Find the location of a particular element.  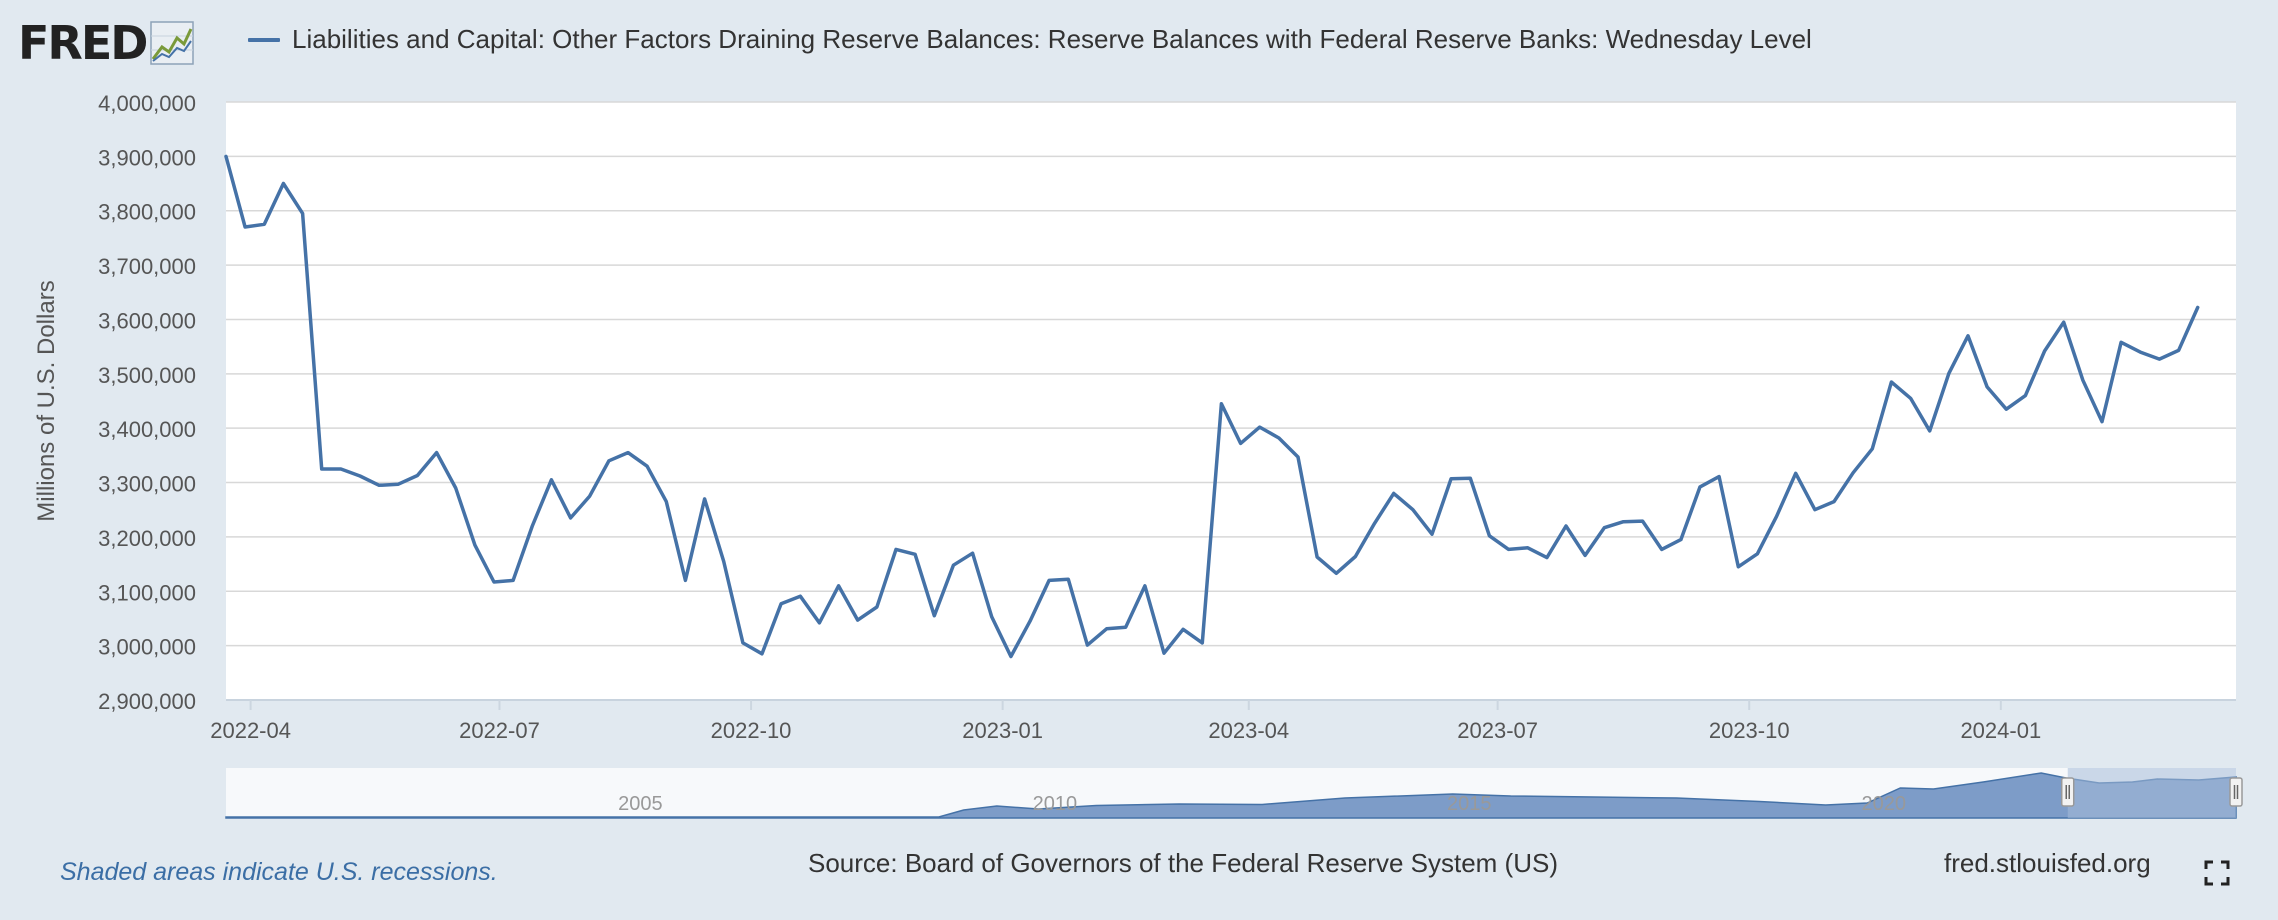

fullscreen-icon is located at coordinates (2217, 873).